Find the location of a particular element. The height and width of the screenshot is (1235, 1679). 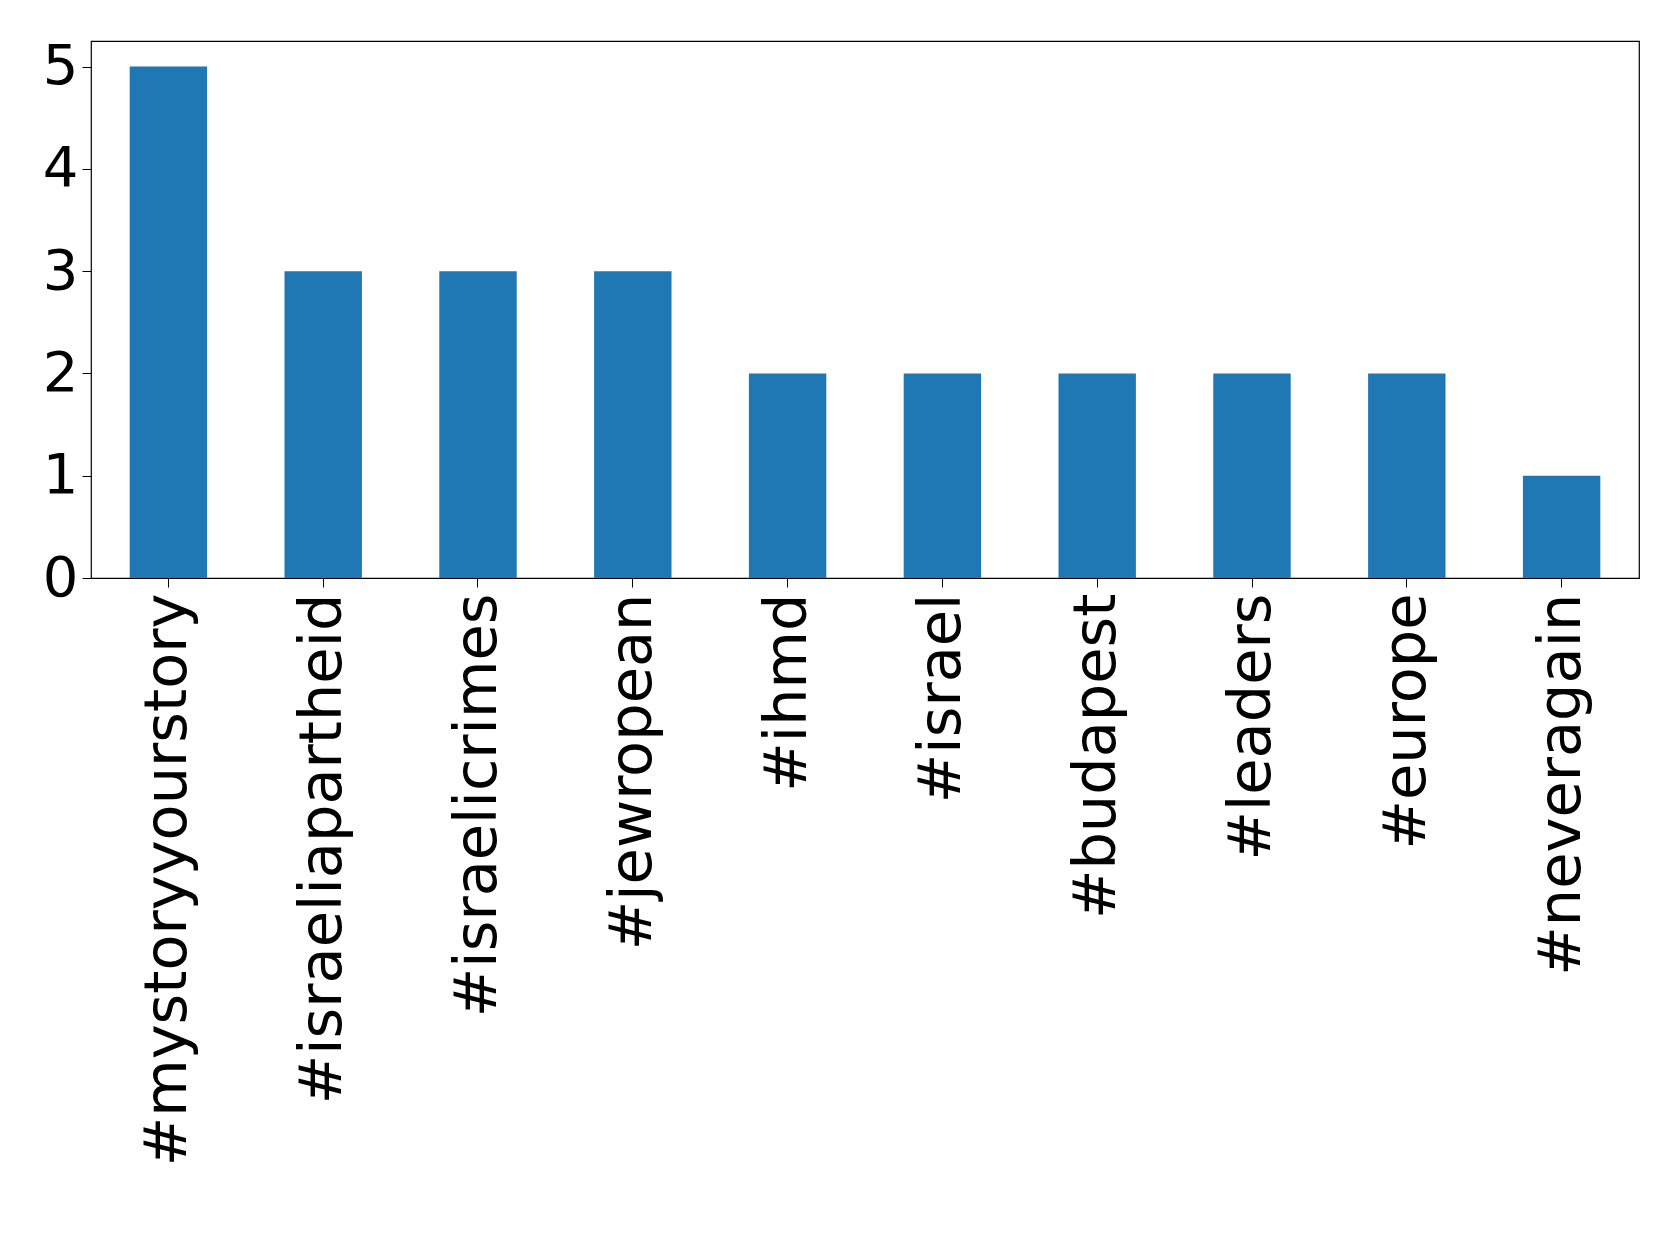

x-tick-label: #leaders is located at coordinates (1249, 727).